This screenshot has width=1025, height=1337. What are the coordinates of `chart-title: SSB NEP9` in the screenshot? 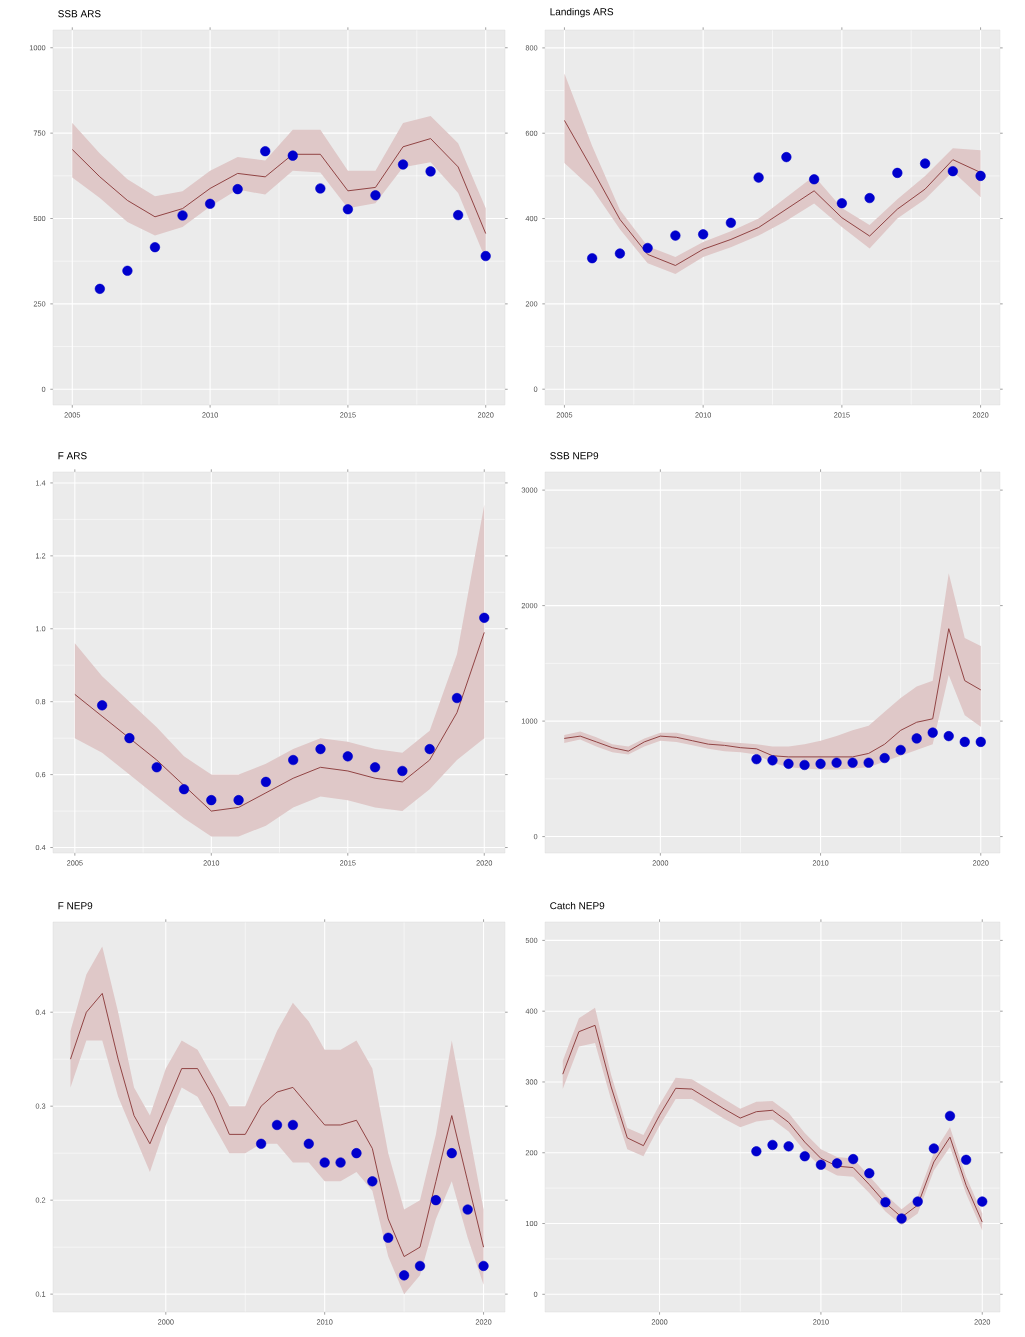 It's located at (574, 456).